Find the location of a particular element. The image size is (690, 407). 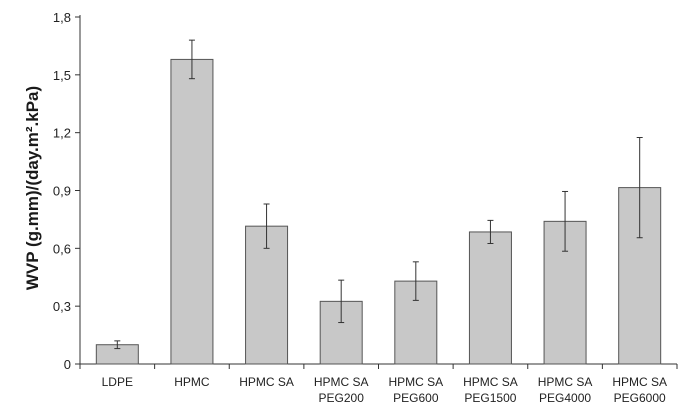

y-tick-label: 1,8 is located at coordinates (62, 17).